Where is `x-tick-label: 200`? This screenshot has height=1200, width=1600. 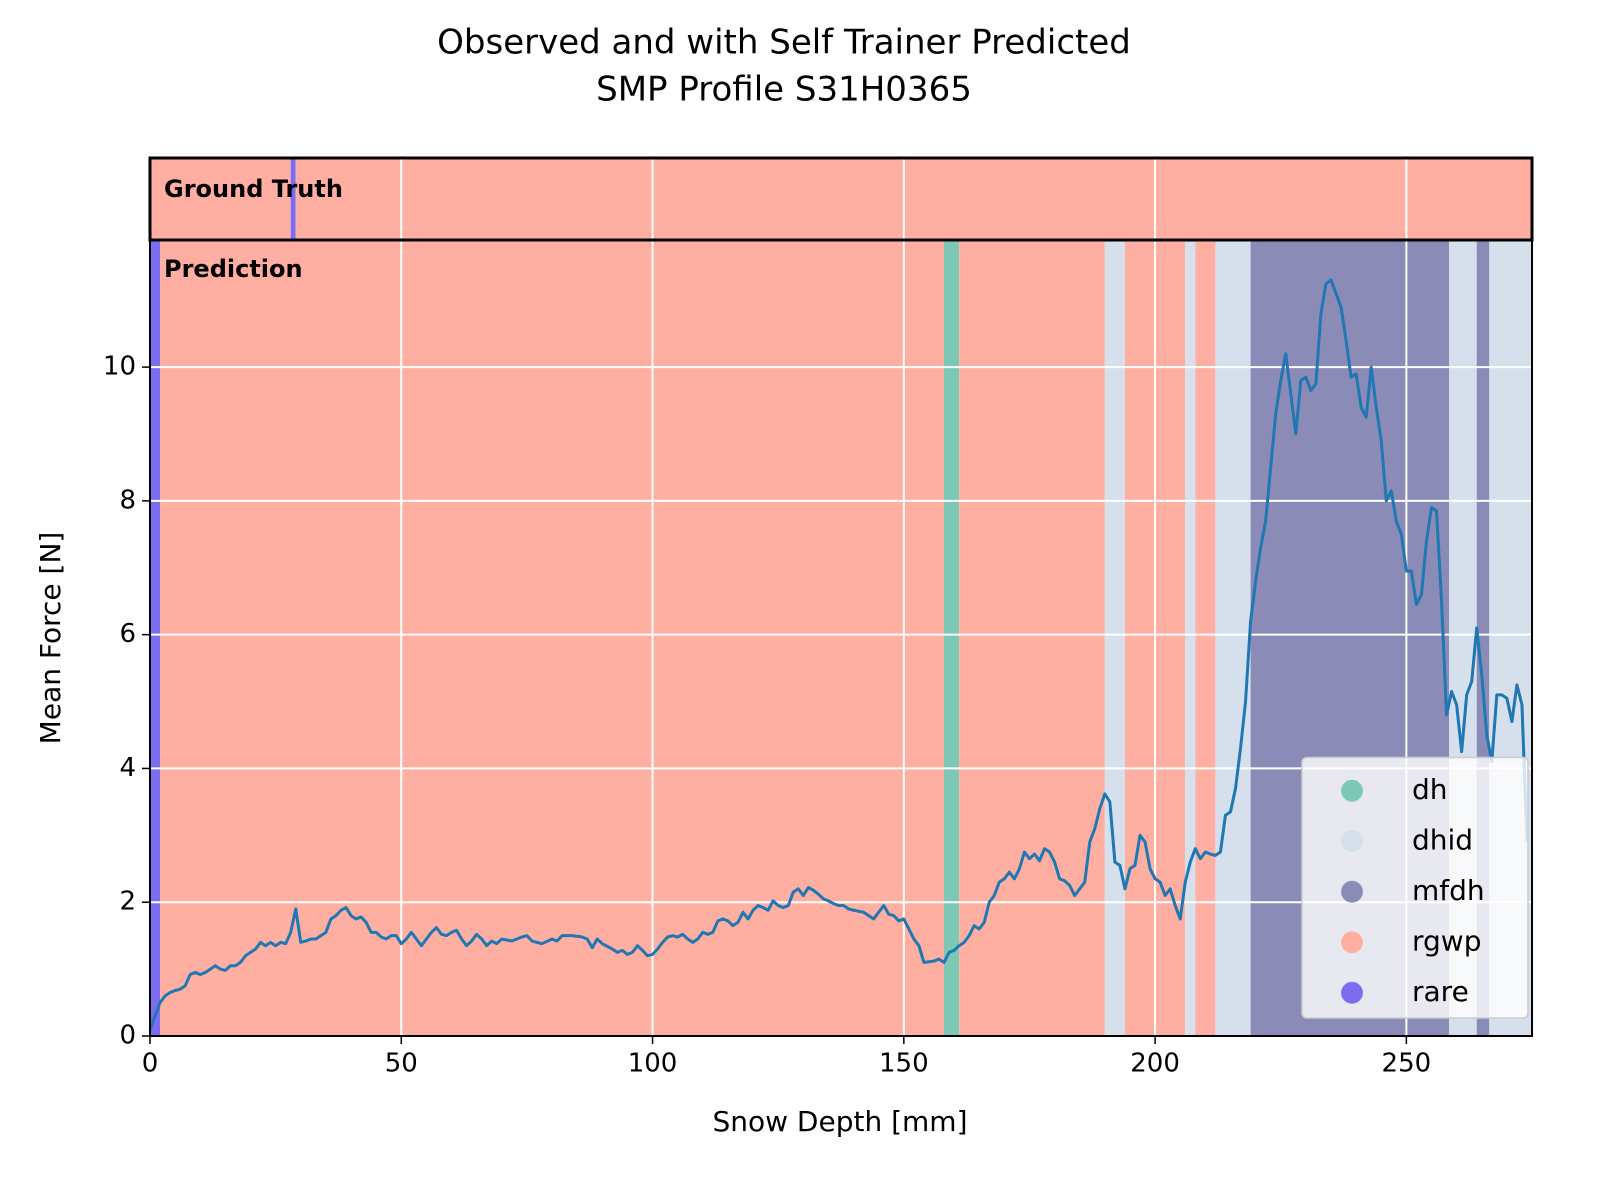 x-tick-label: 200 is located at coordinates (1155, 1064).